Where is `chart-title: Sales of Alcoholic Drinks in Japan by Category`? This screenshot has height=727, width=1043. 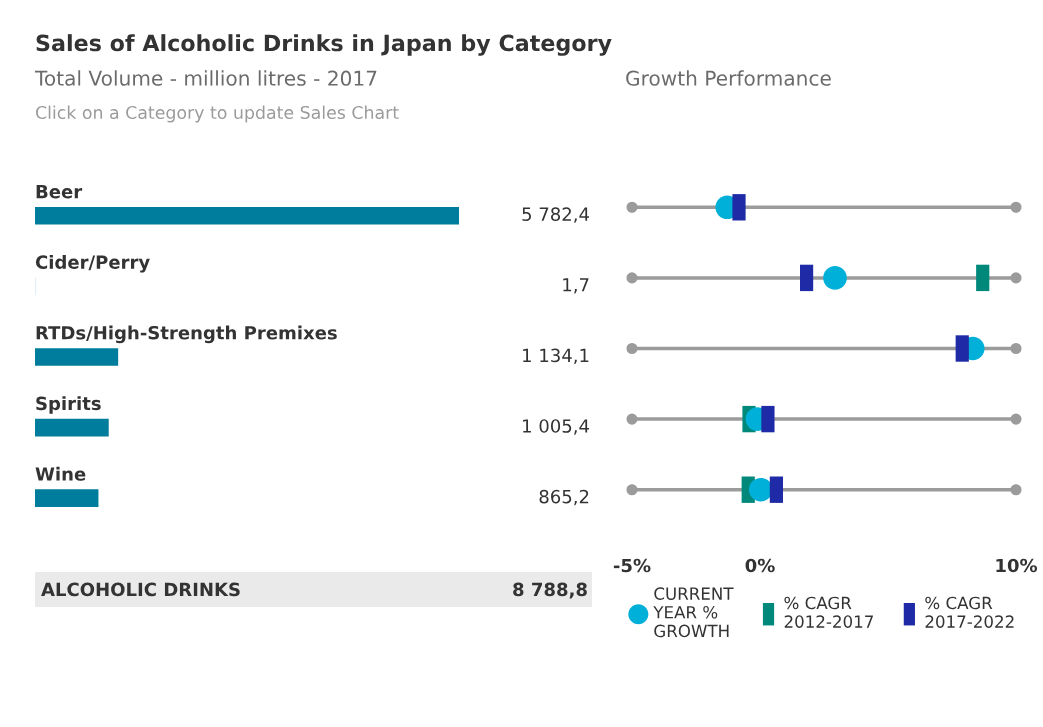
chart-title: Sales of Alcoholic Drinks in Japan by Category is located at coordinates (324, 45).